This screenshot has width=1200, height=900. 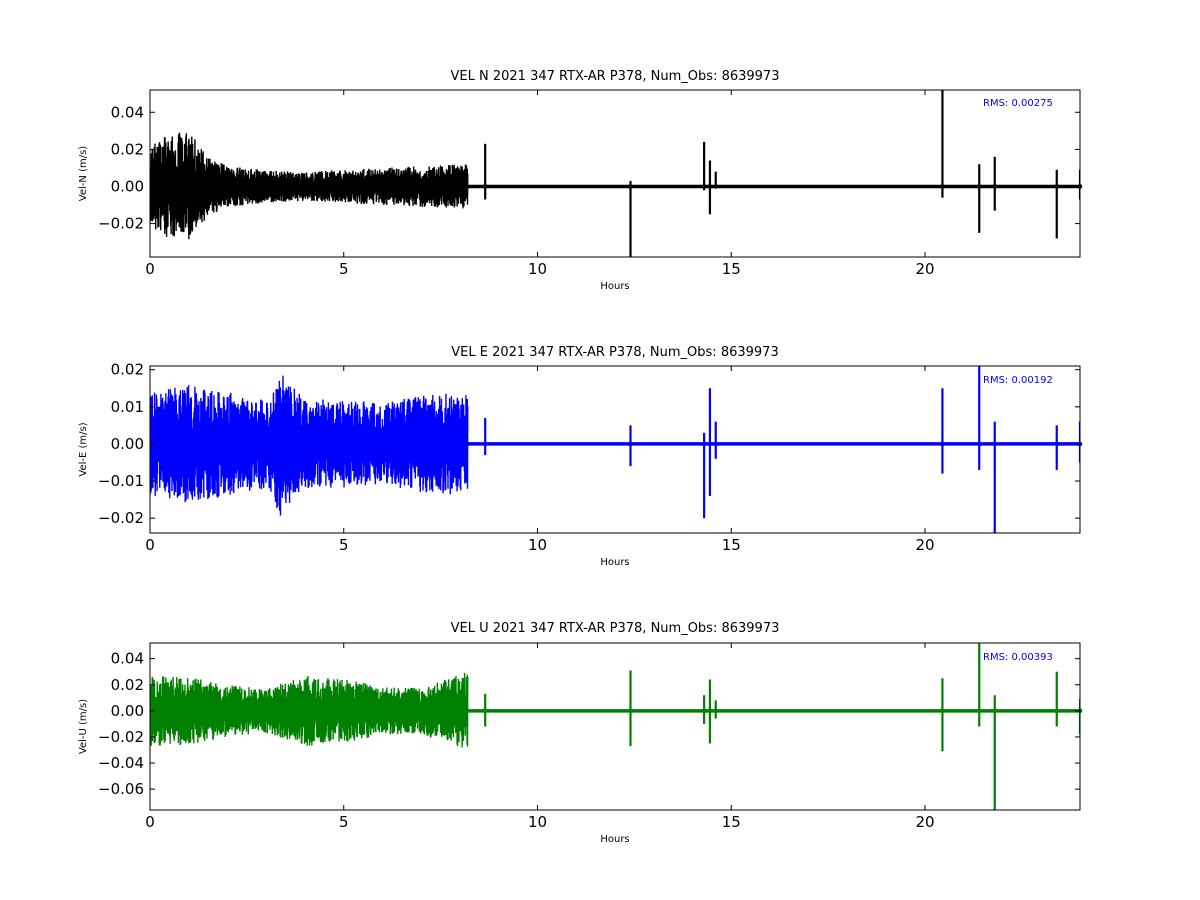 What do you see at coordinates (1018, 657) in the screenshot?
I see `rms-annotation: RMS: 0.00393` at bounding box center [1018, 657].